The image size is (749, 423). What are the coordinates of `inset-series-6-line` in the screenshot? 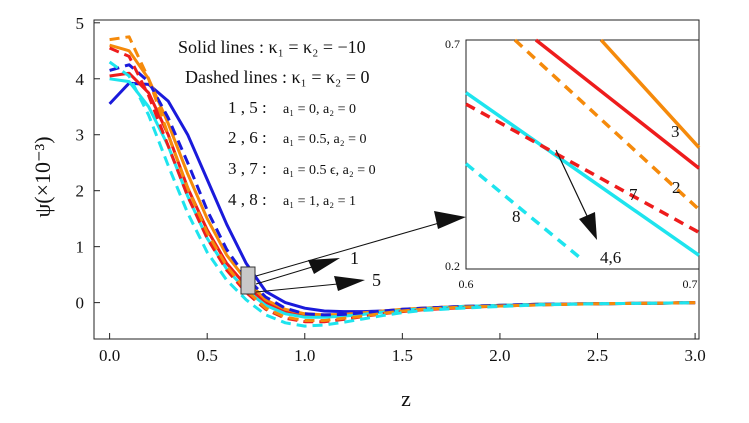 It's located at (524, 212).